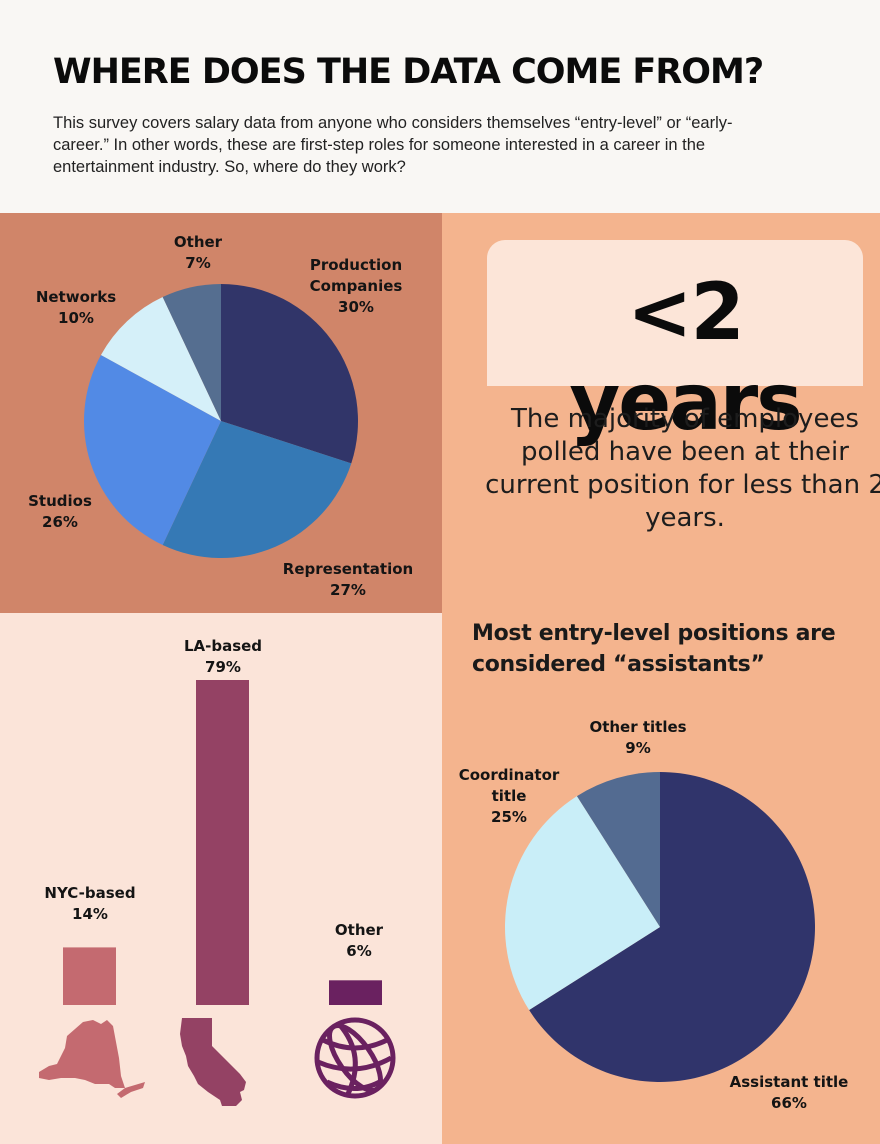 The width and height of the screenshot is (880, 1144). I want to click on bar-label-nyc-category: NYC-based, so click(90, 893).